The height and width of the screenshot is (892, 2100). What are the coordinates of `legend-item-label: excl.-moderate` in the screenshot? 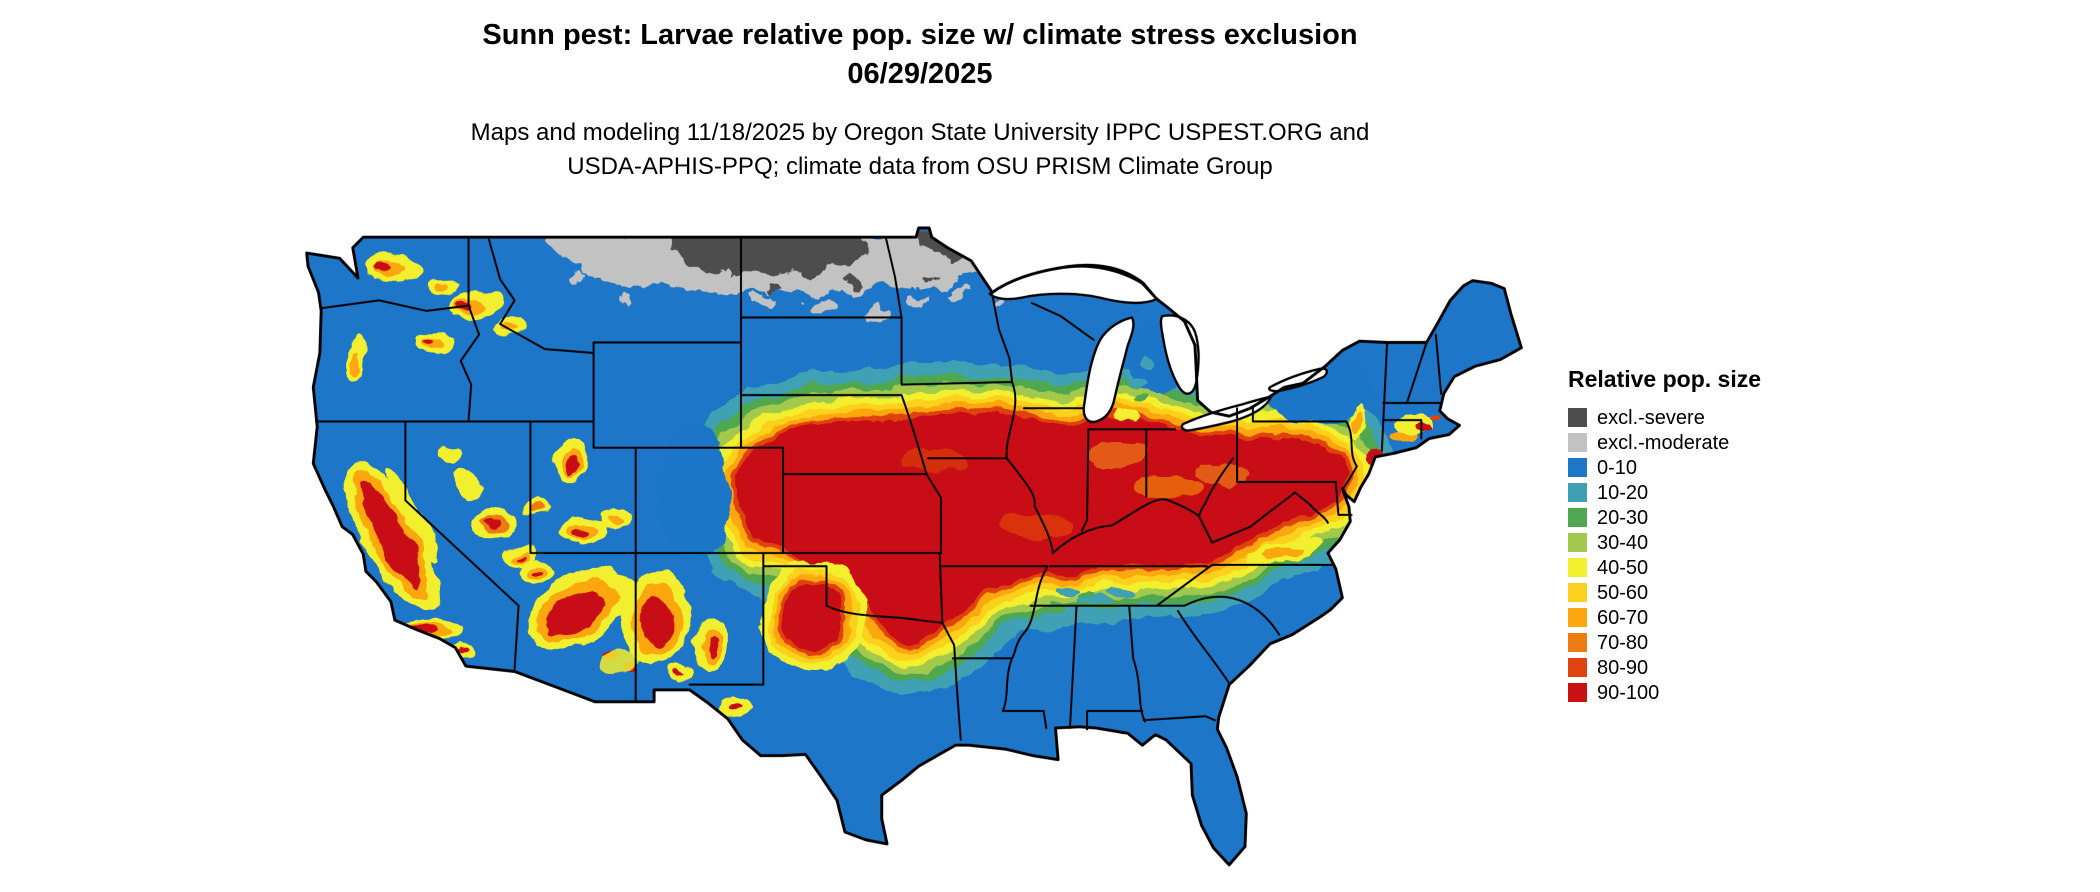 It's located at (1663, 442).